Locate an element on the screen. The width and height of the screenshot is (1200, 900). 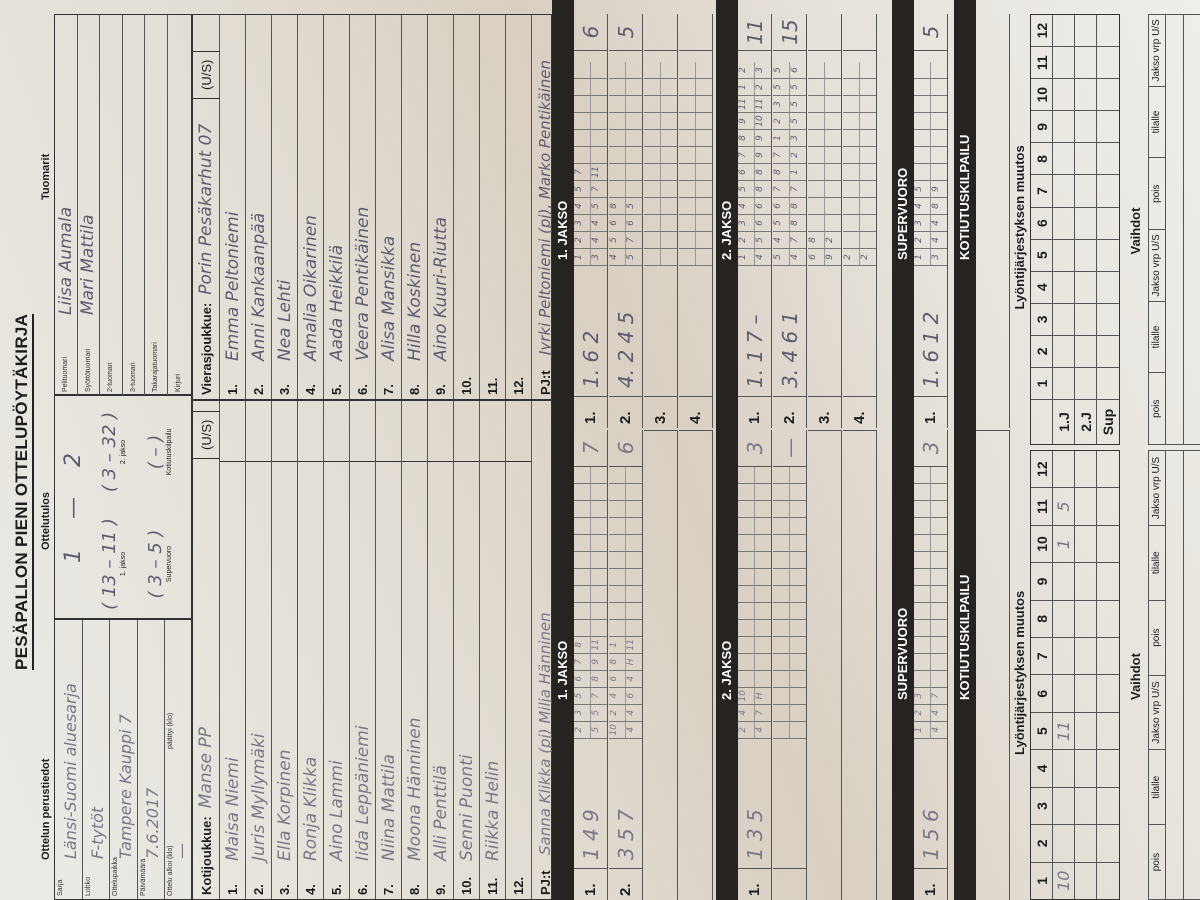
lineup-change-cell: 11 is located at coordinates (1063, 731).